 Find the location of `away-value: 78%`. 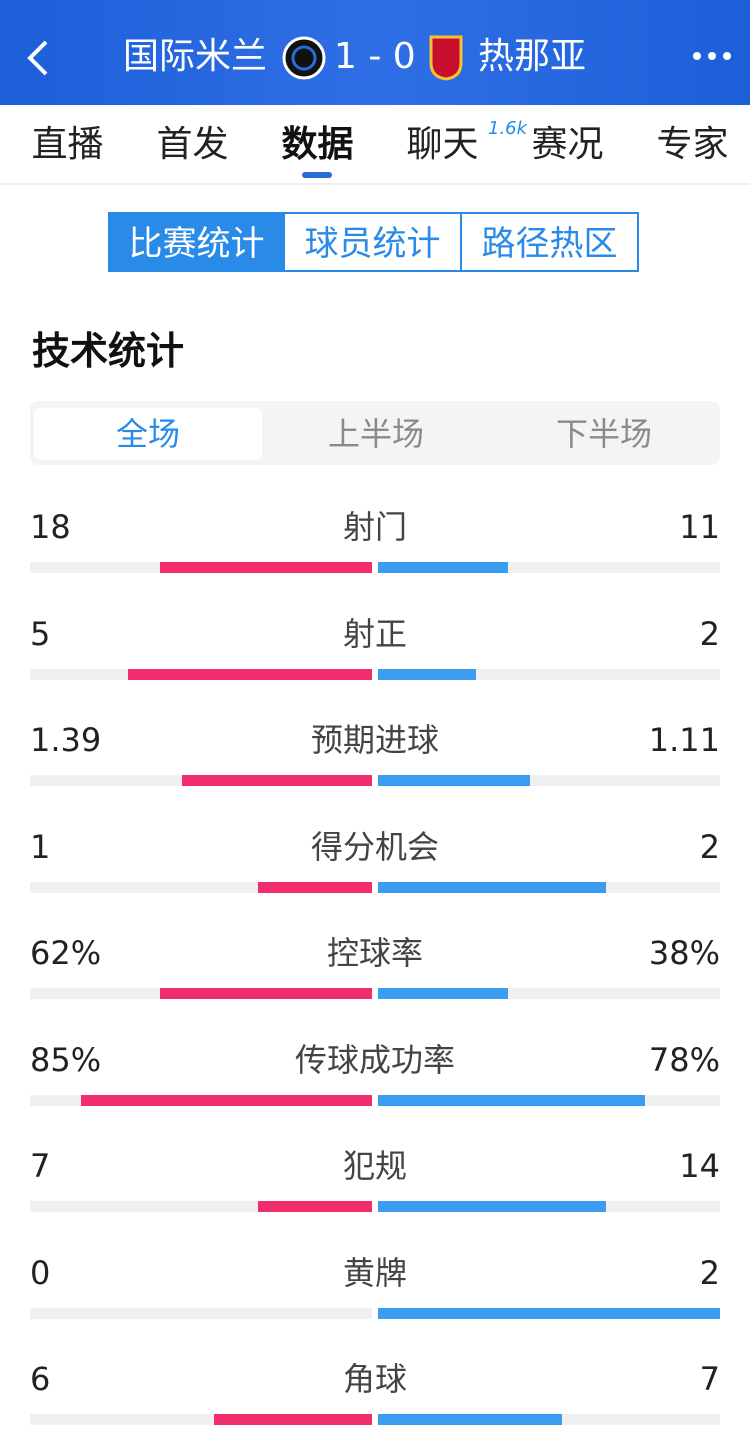

away-value: 78% is located at coordinates (684, 1059).